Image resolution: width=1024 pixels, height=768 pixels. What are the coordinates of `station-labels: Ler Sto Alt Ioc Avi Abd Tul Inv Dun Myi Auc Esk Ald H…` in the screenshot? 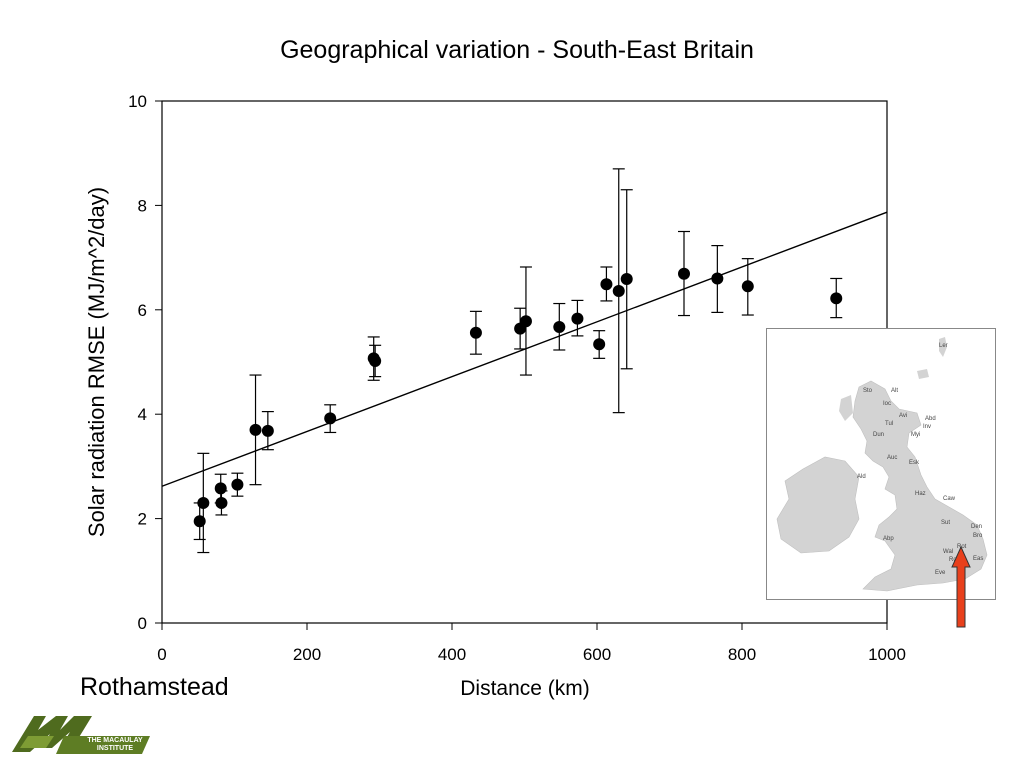 It's located at (920, 459).